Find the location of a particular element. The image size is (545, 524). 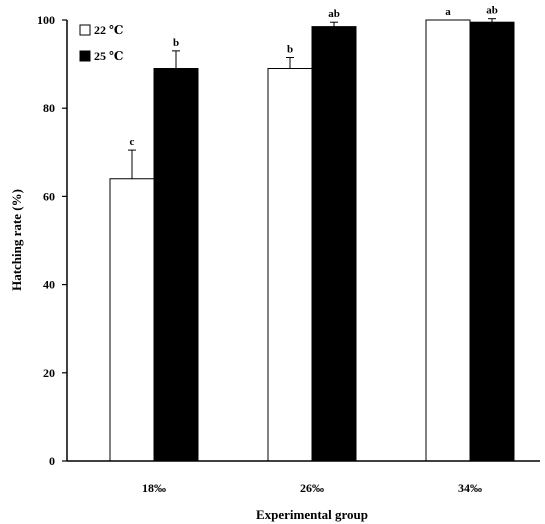

y-axis-label: Hatching rate (%) is located at coordinates (16, 240).